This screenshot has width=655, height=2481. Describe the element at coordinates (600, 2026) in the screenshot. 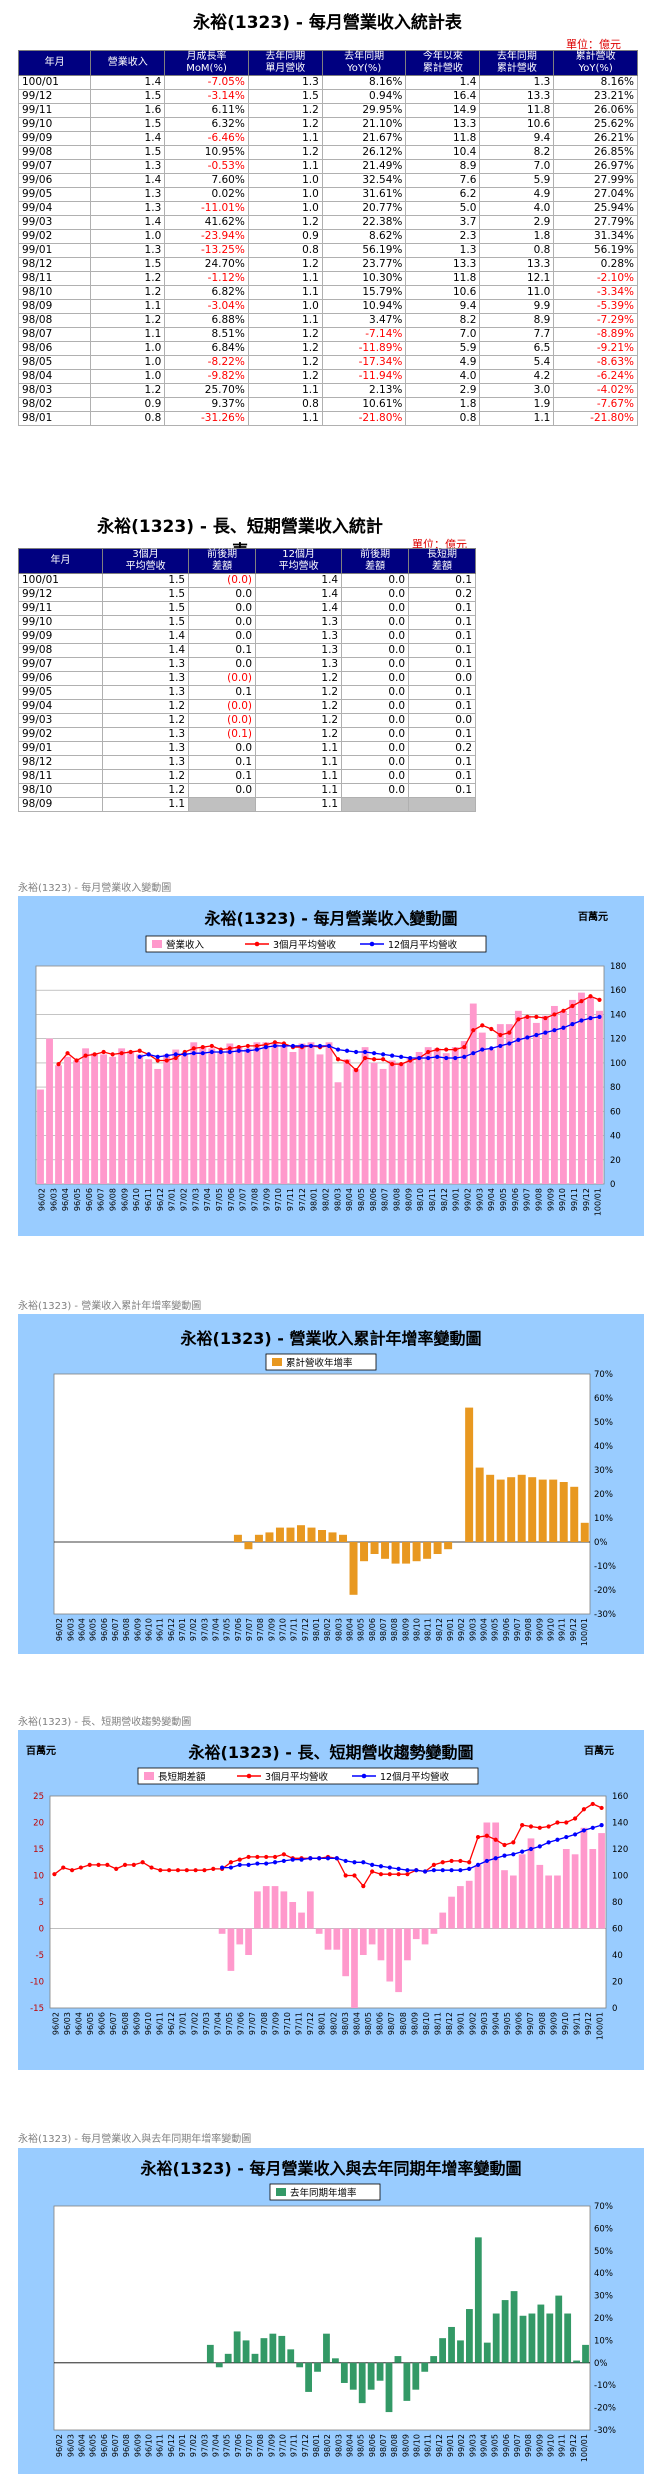

I see `x-tick-label: 100/01` at that location.